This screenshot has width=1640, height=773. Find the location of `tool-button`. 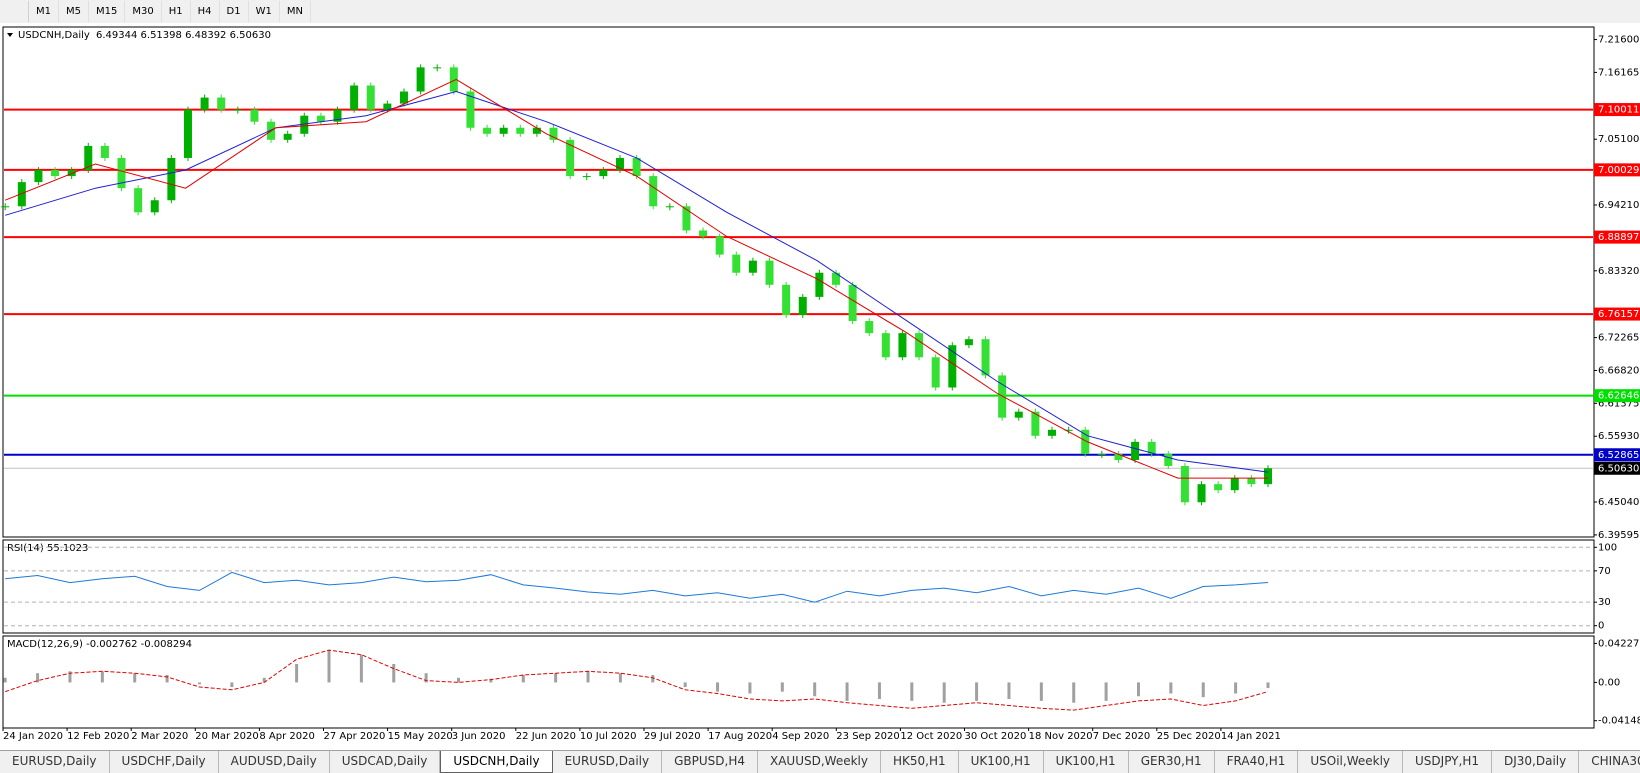

tool-button is located at coordinates (14, 11).